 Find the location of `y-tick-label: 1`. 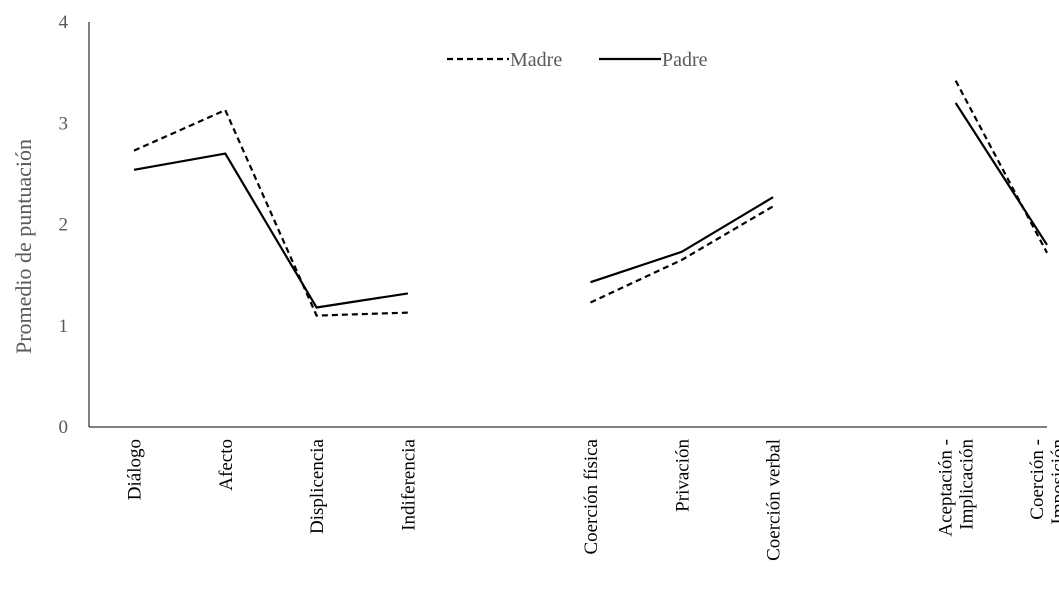

y-tick-label: 1 is located at coordinates (64, 326).